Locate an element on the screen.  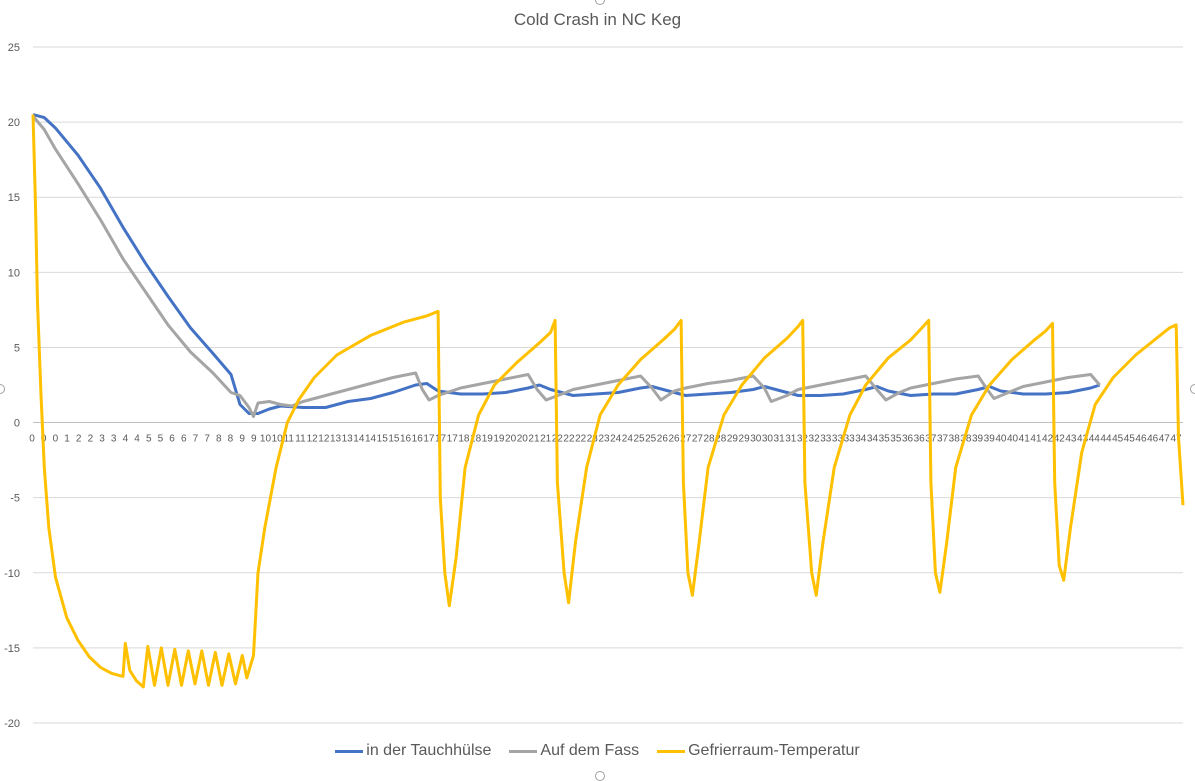
x-tick-label: 28 is located at coordinates (709, 439).